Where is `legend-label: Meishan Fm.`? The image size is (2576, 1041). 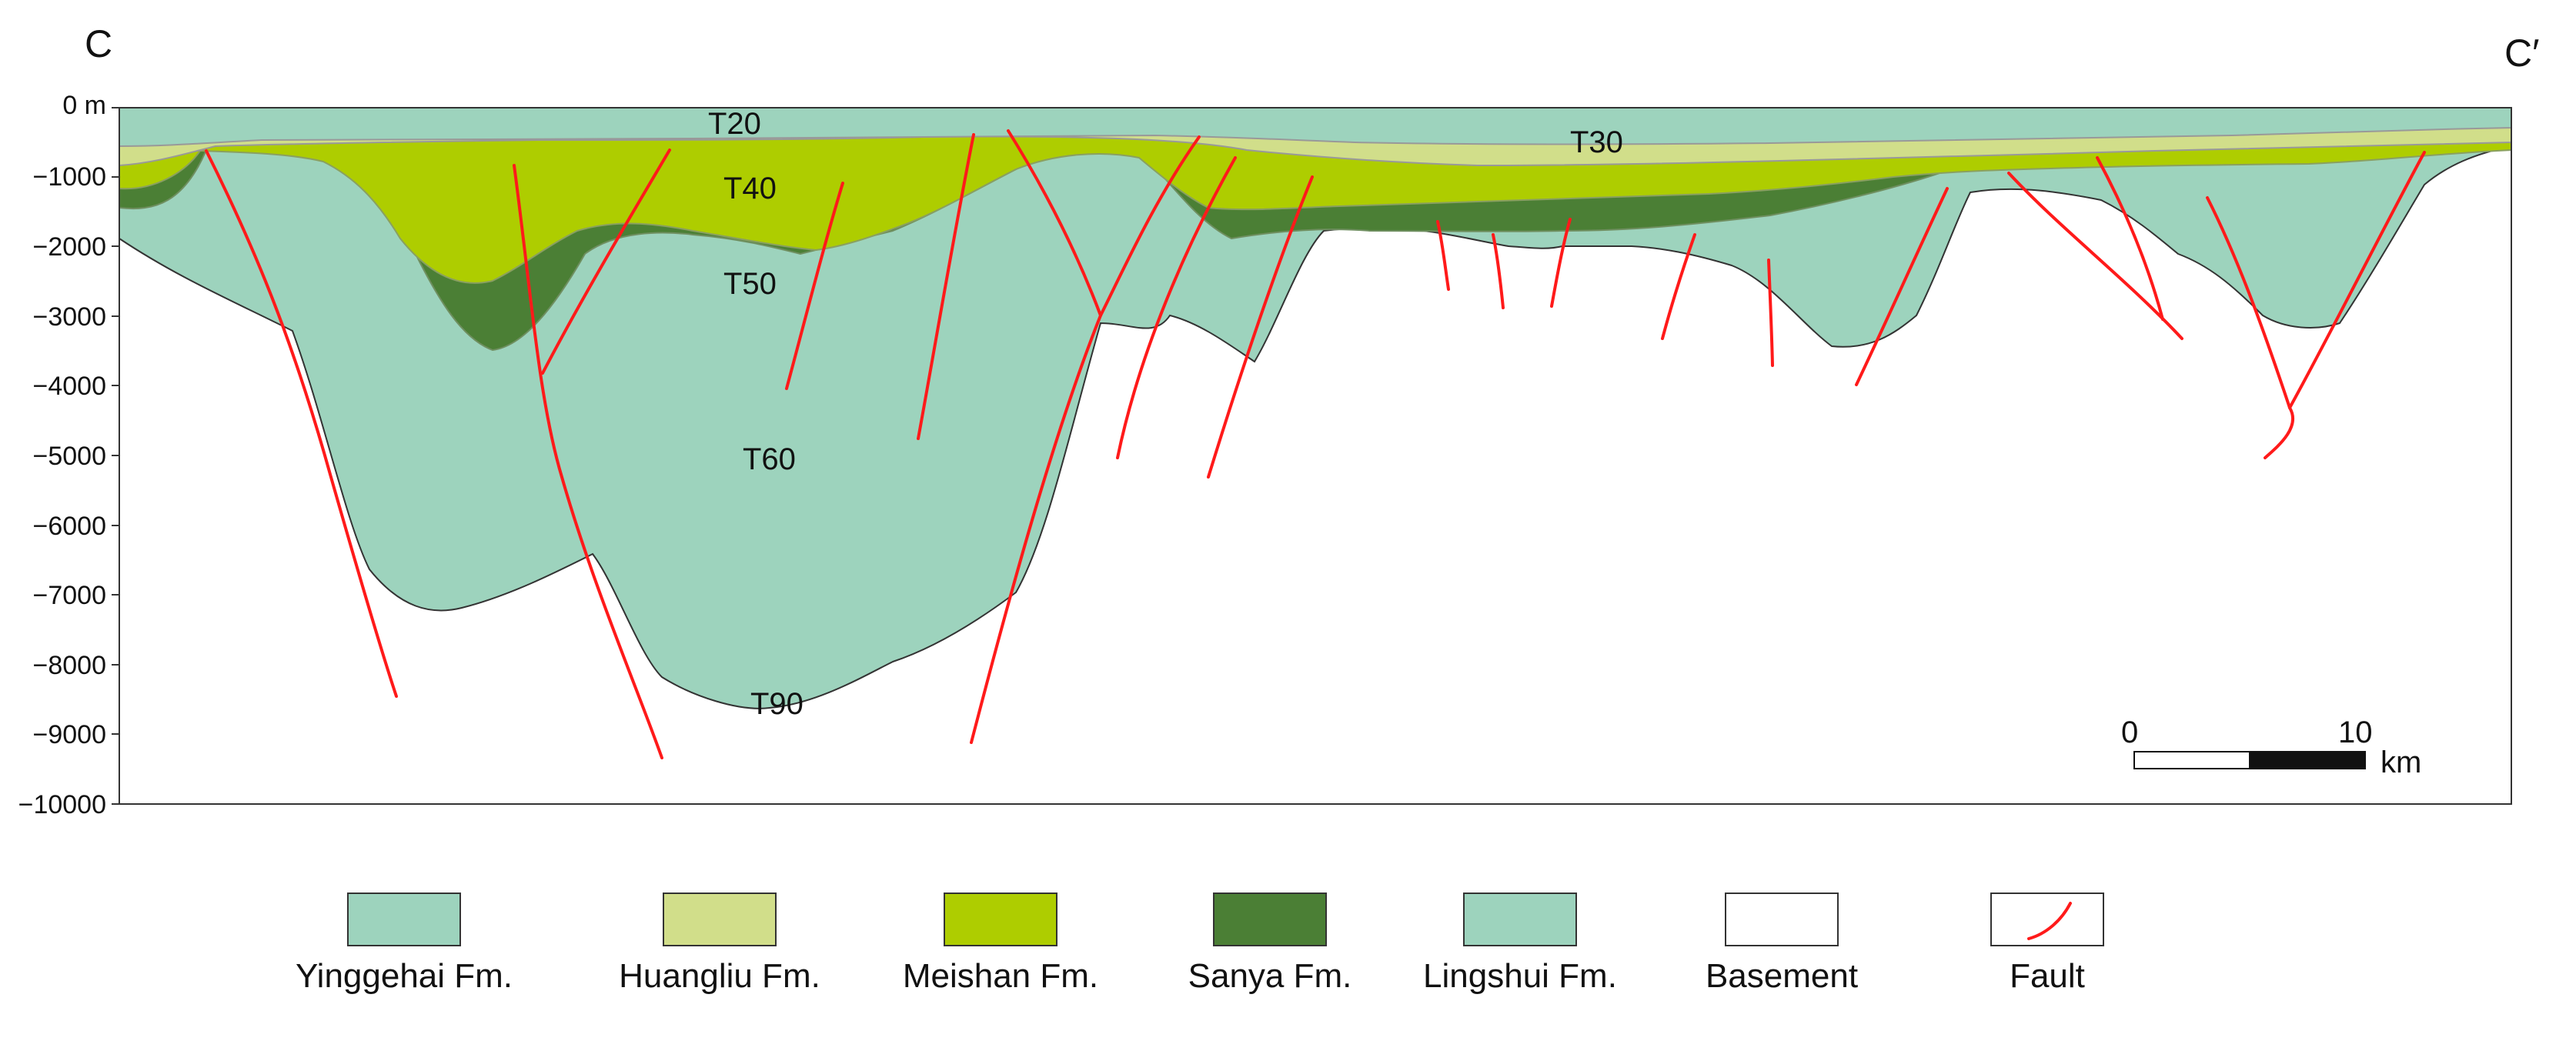
legend-label: Meishan Fm. is located at coordinates (1000, 976).